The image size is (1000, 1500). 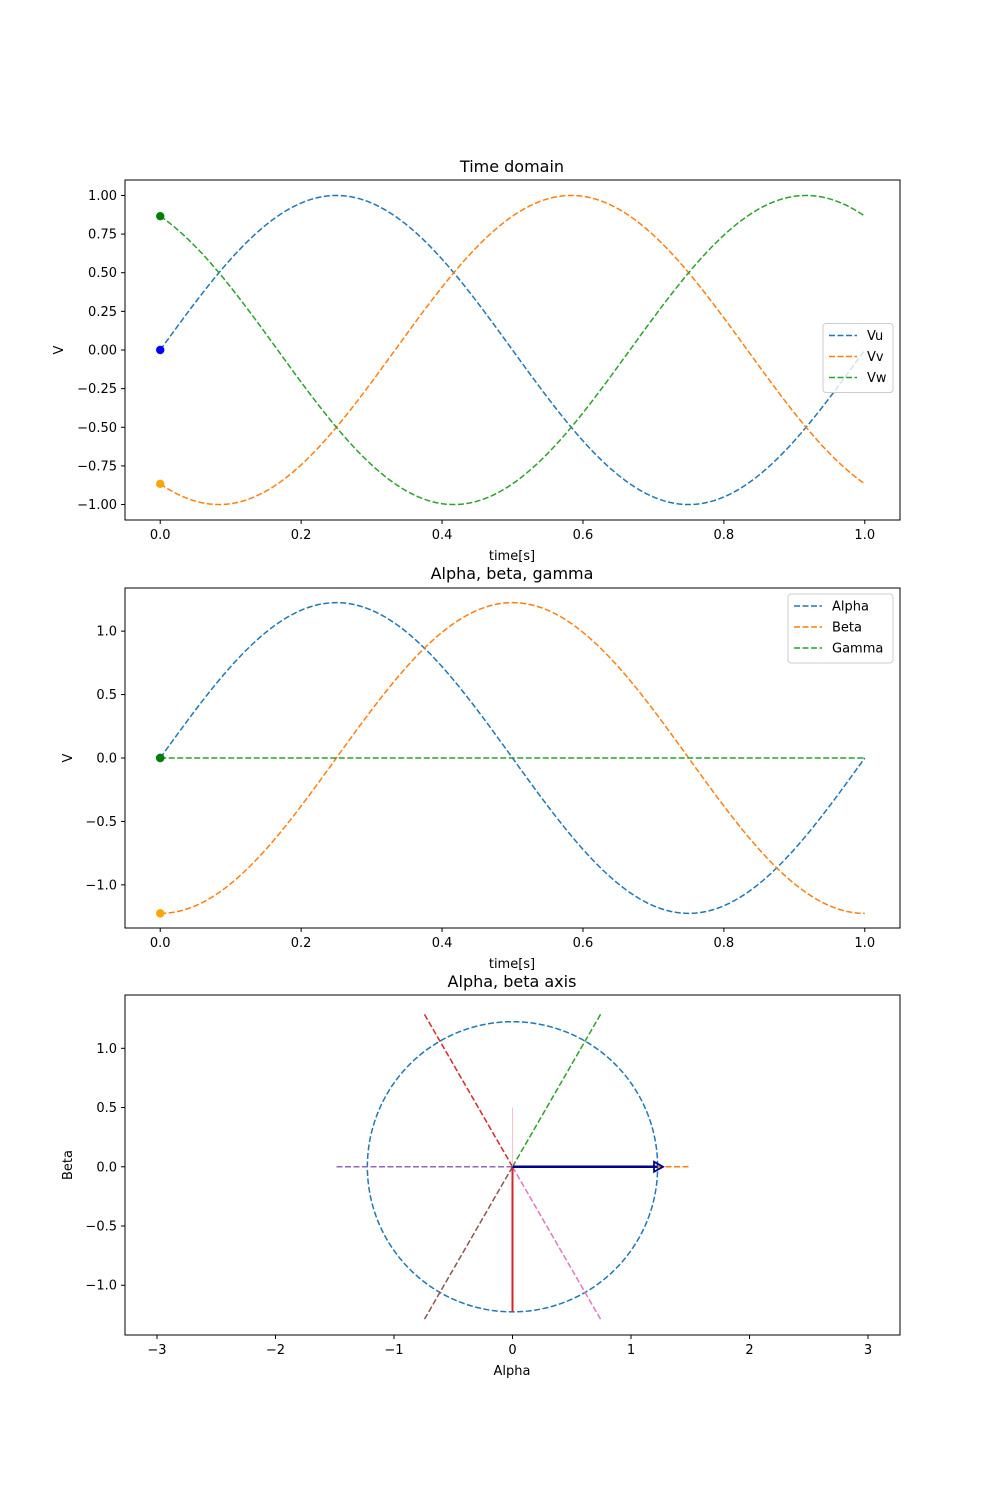 I want to click on time-domain-ylabel: V, so click(x=59, y=349).